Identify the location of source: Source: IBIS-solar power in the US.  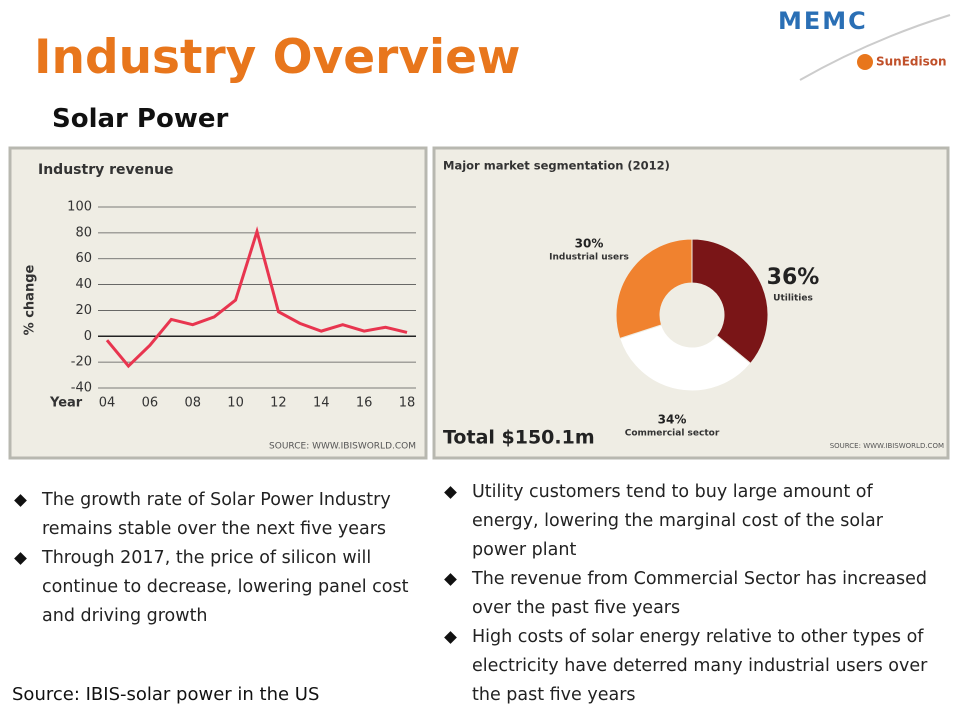
(166, 694).